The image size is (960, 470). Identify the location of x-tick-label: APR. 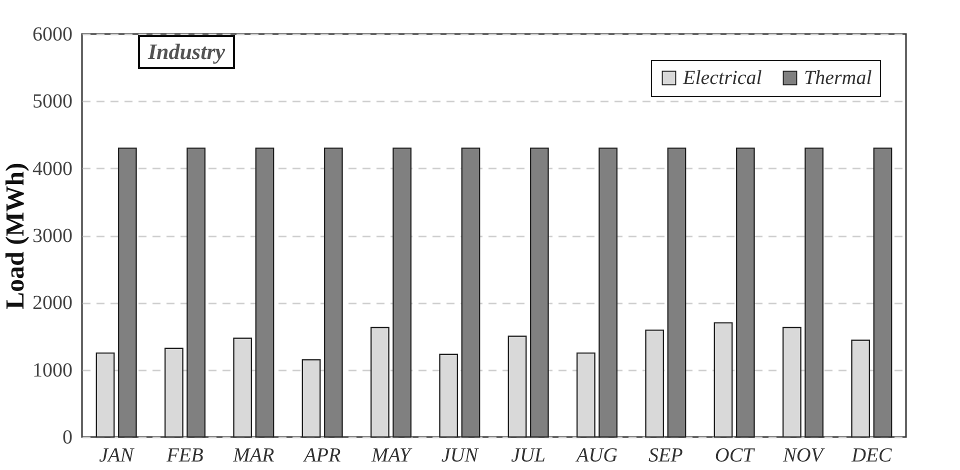
(321, 455).